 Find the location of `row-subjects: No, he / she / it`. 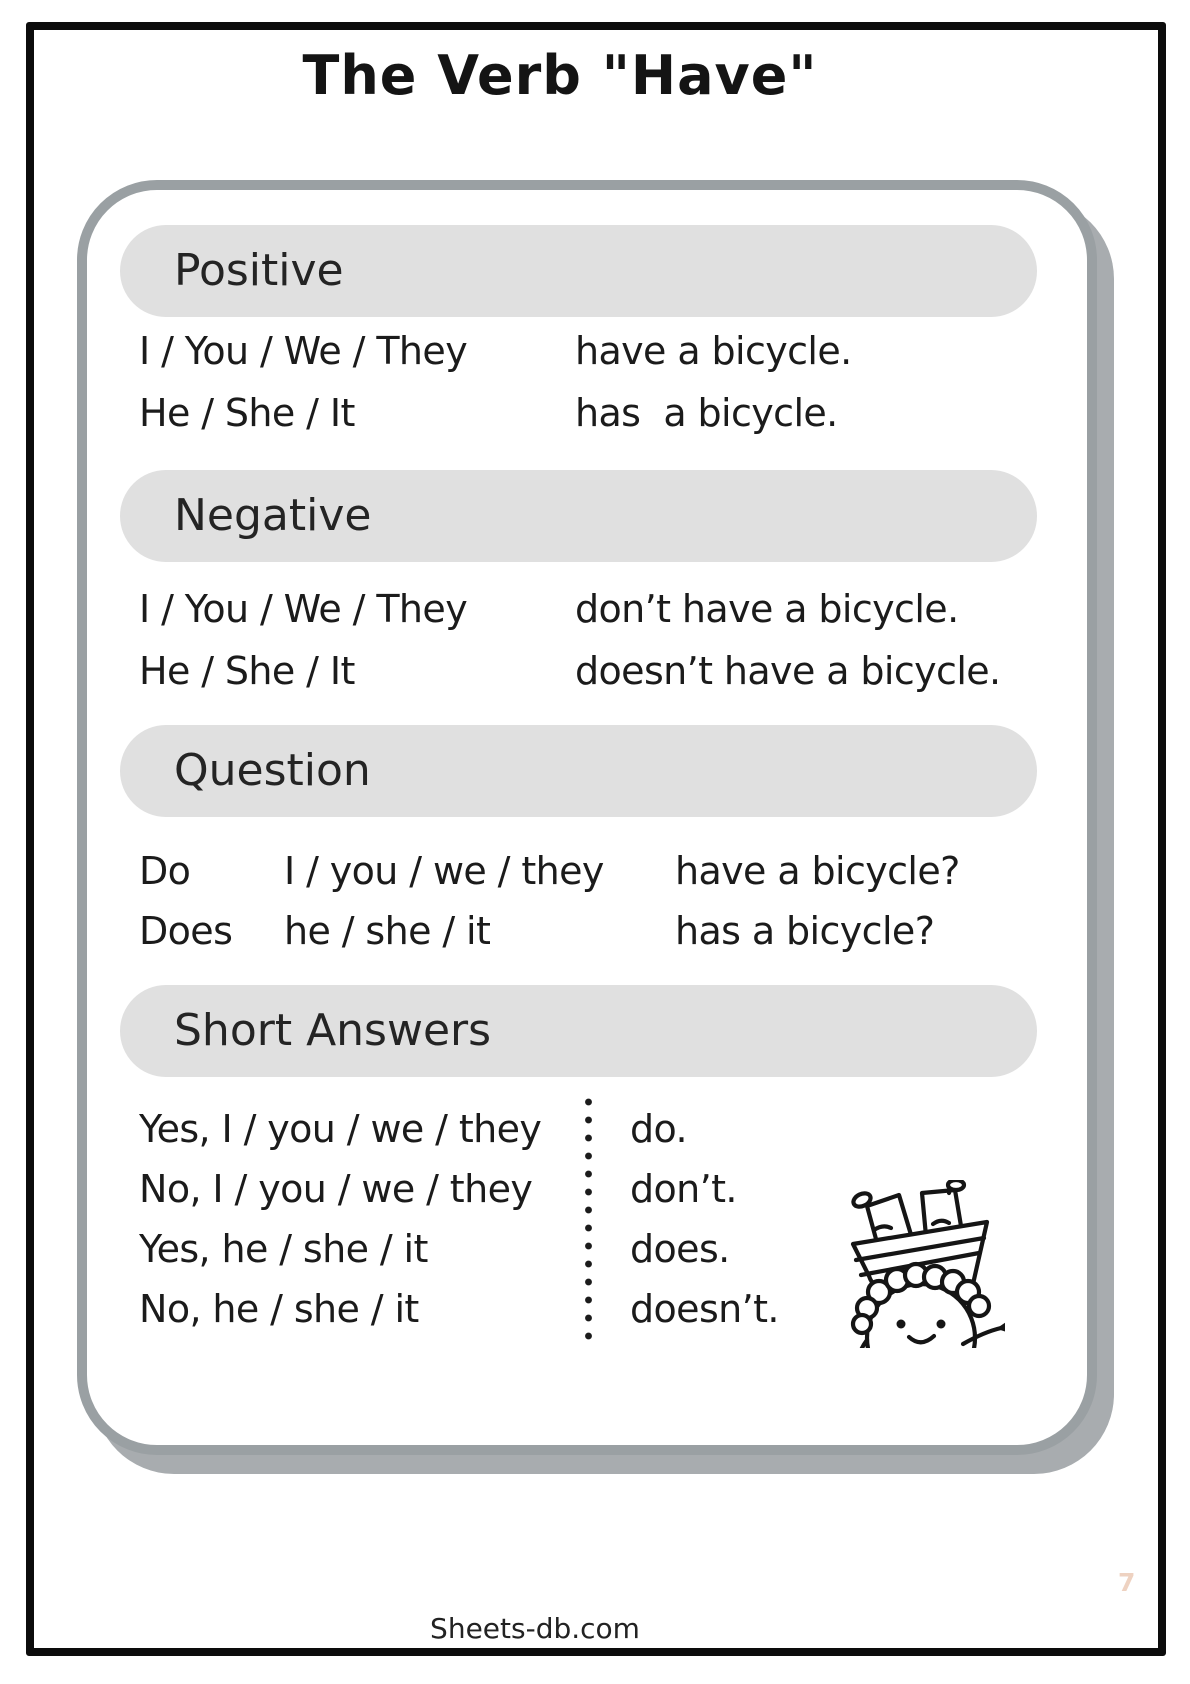

row-subjects: No, he / she / it is located at coordinates (279, 1309).